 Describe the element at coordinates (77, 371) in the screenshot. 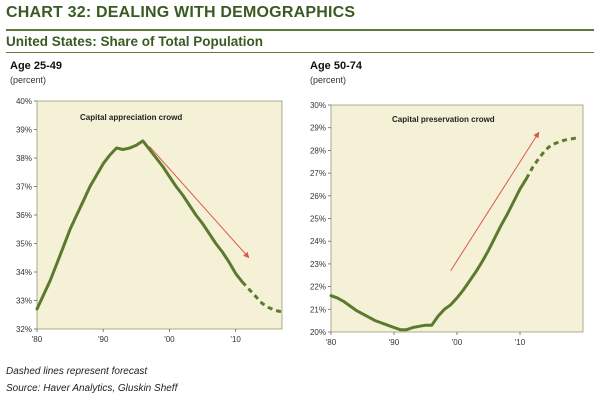

I see `forecast-note: Dashed lines represent forecast` at that location.